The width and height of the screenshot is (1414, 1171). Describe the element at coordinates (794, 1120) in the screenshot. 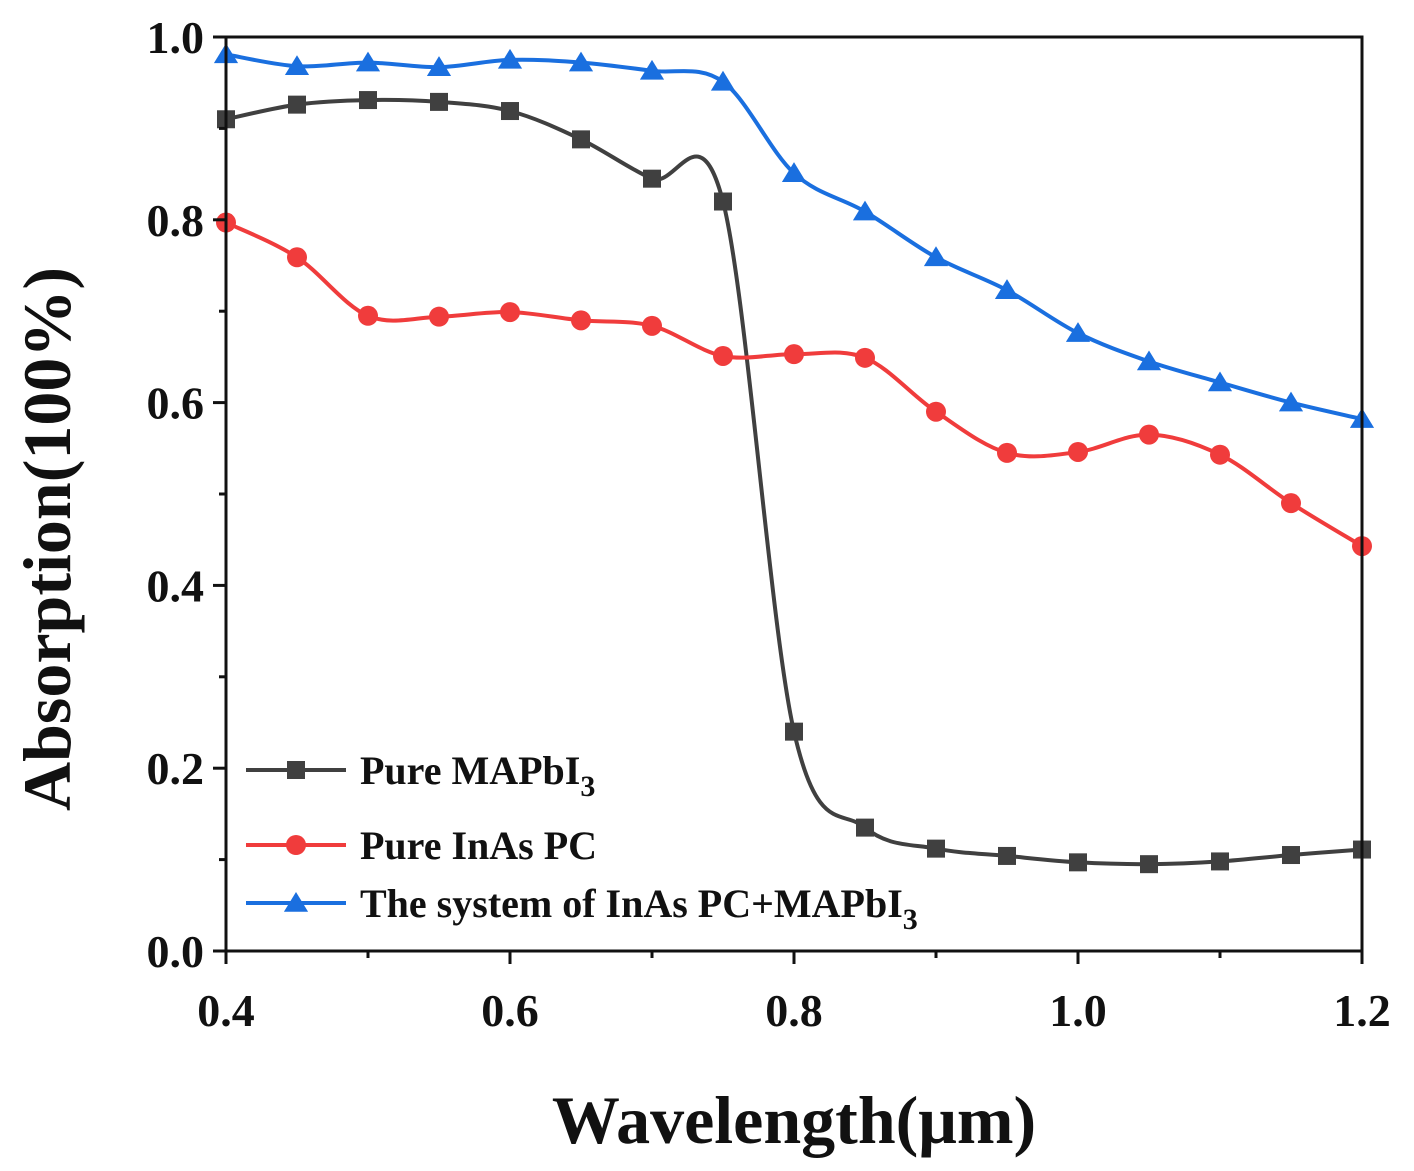

I see `x-axis-title: Wavelength(μm)` at that location.